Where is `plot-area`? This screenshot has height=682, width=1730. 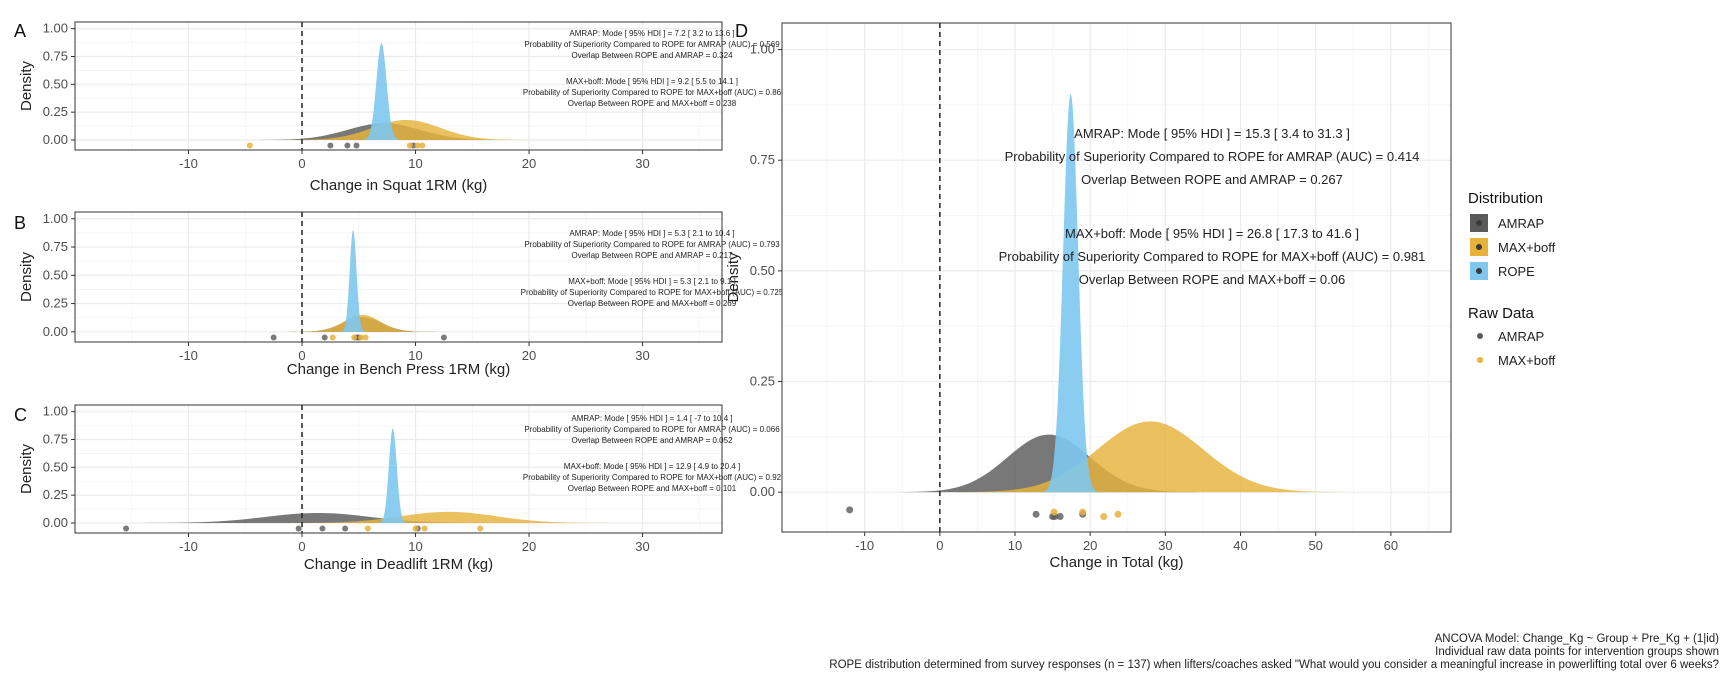
plot-area is located at coordinates (398, 277).